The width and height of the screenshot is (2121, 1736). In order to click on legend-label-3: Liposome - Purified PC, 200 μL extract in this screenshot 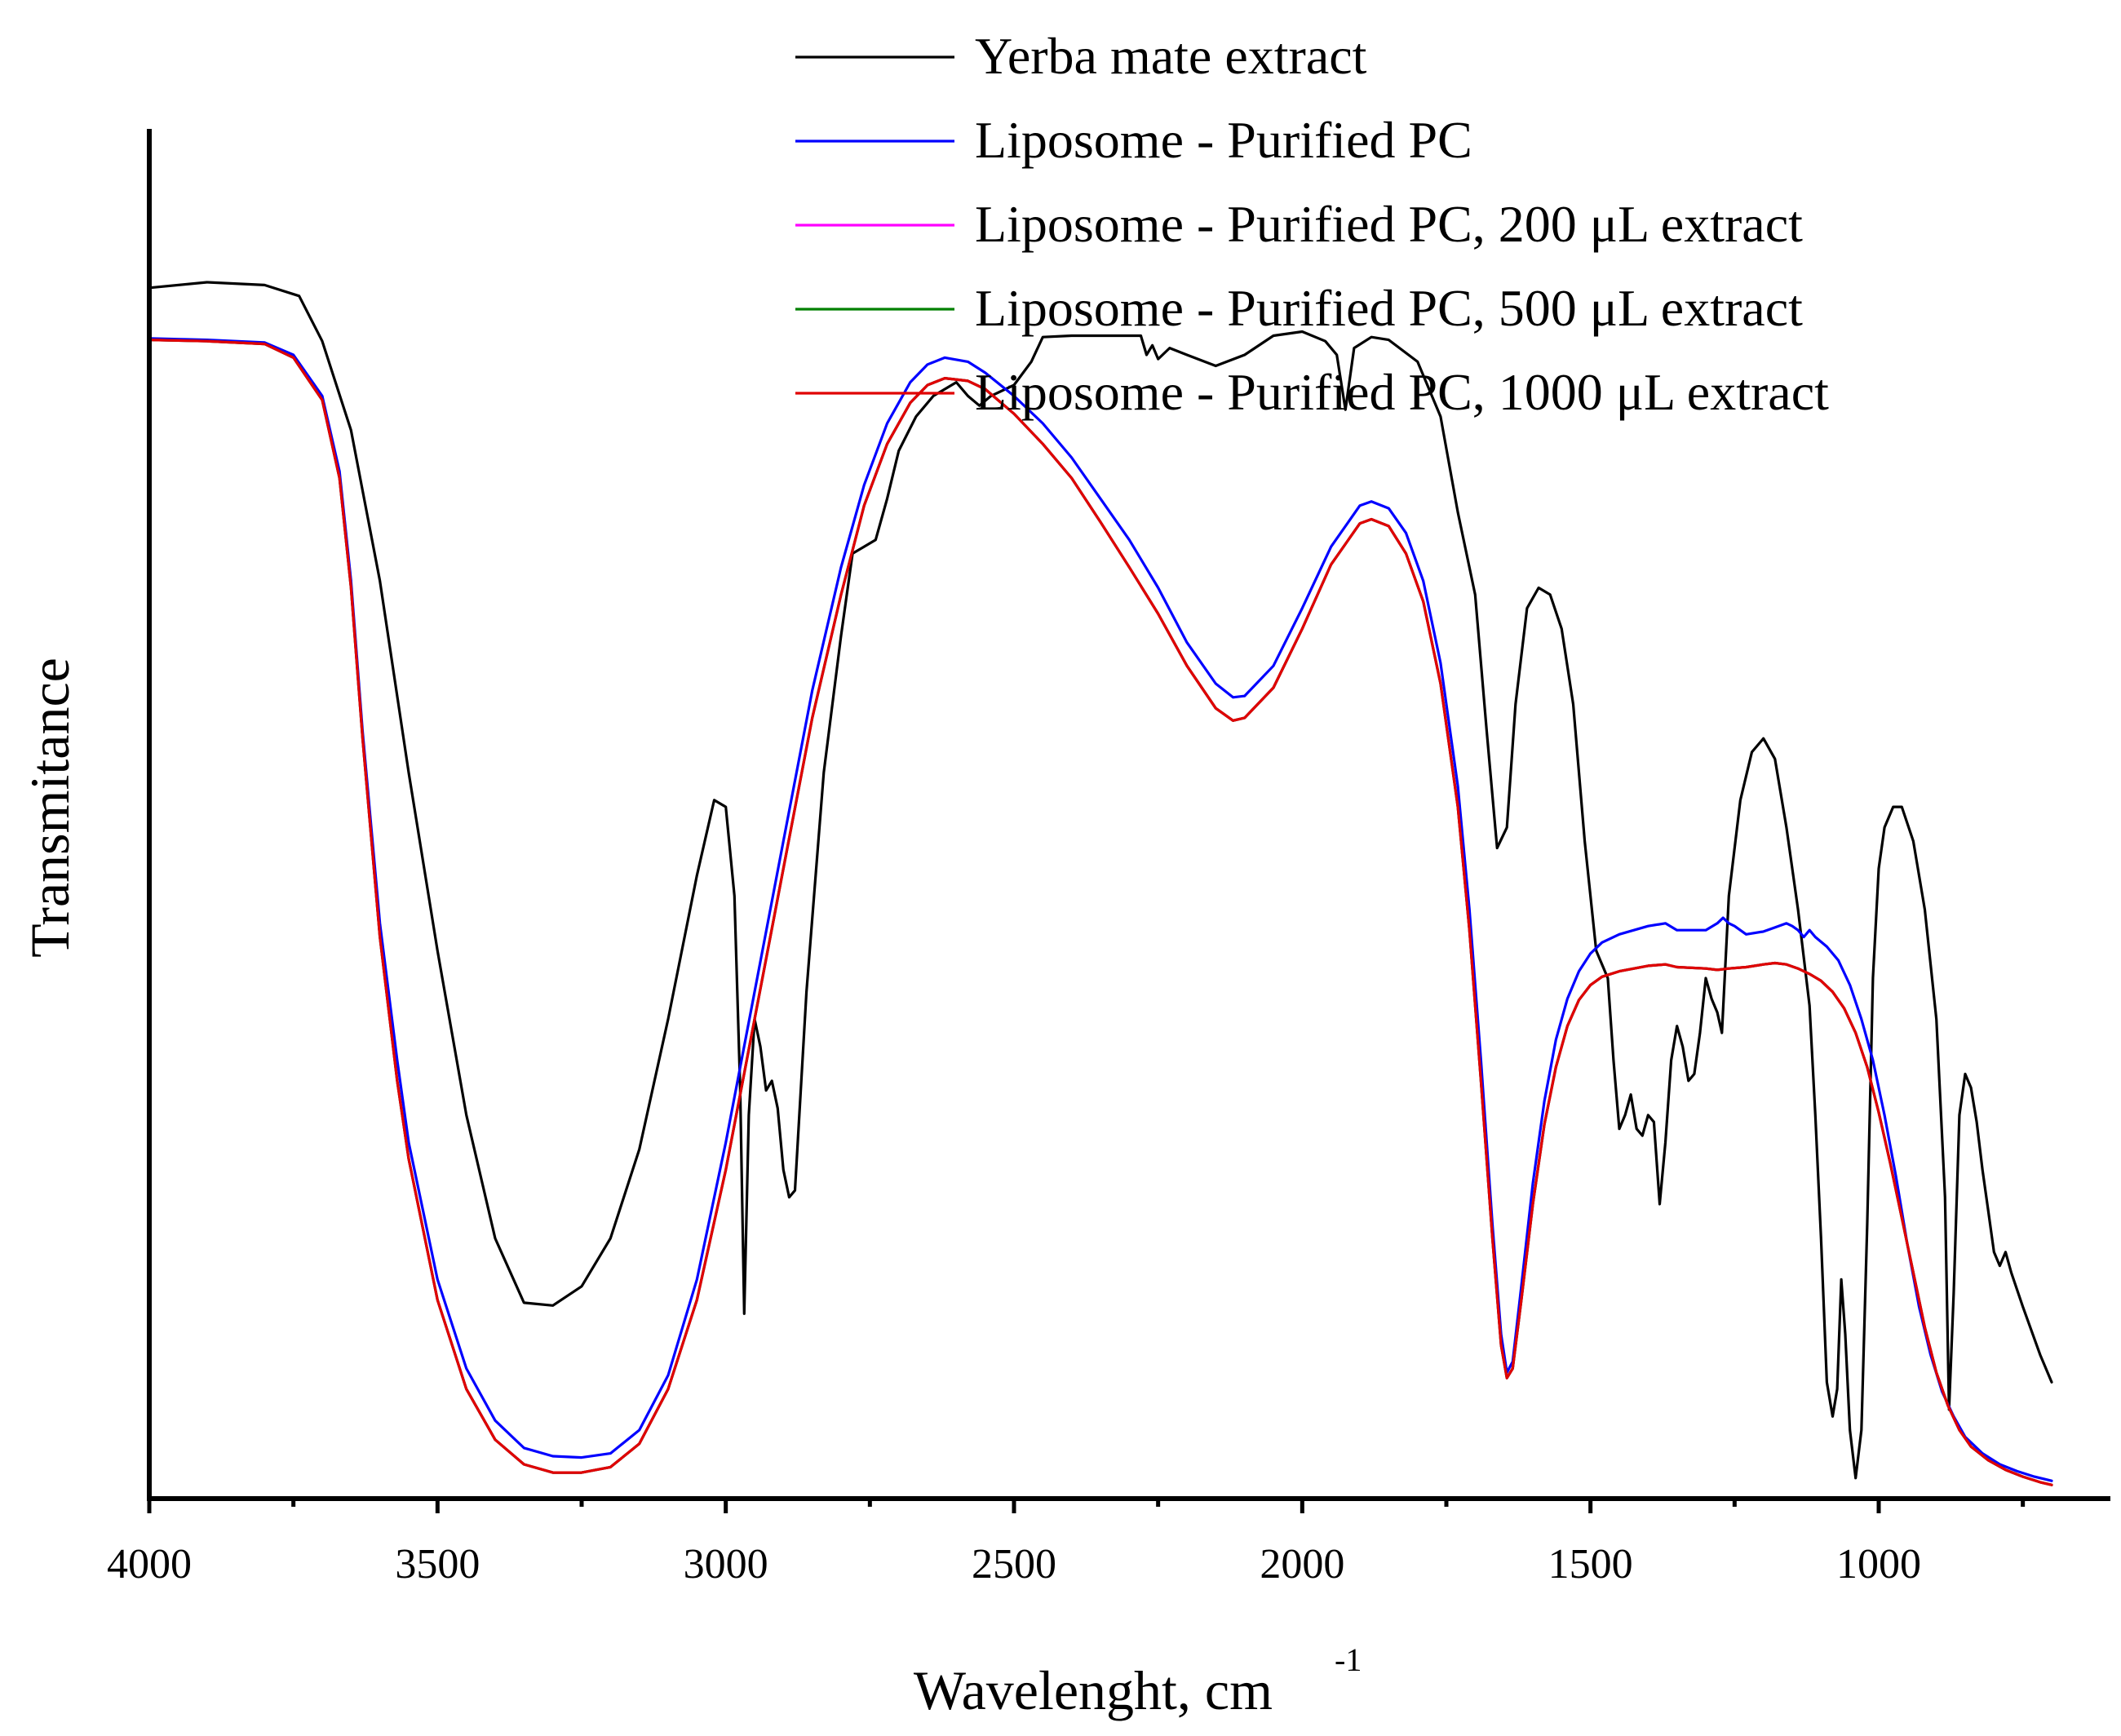, I will do `click(1389, 224)`.